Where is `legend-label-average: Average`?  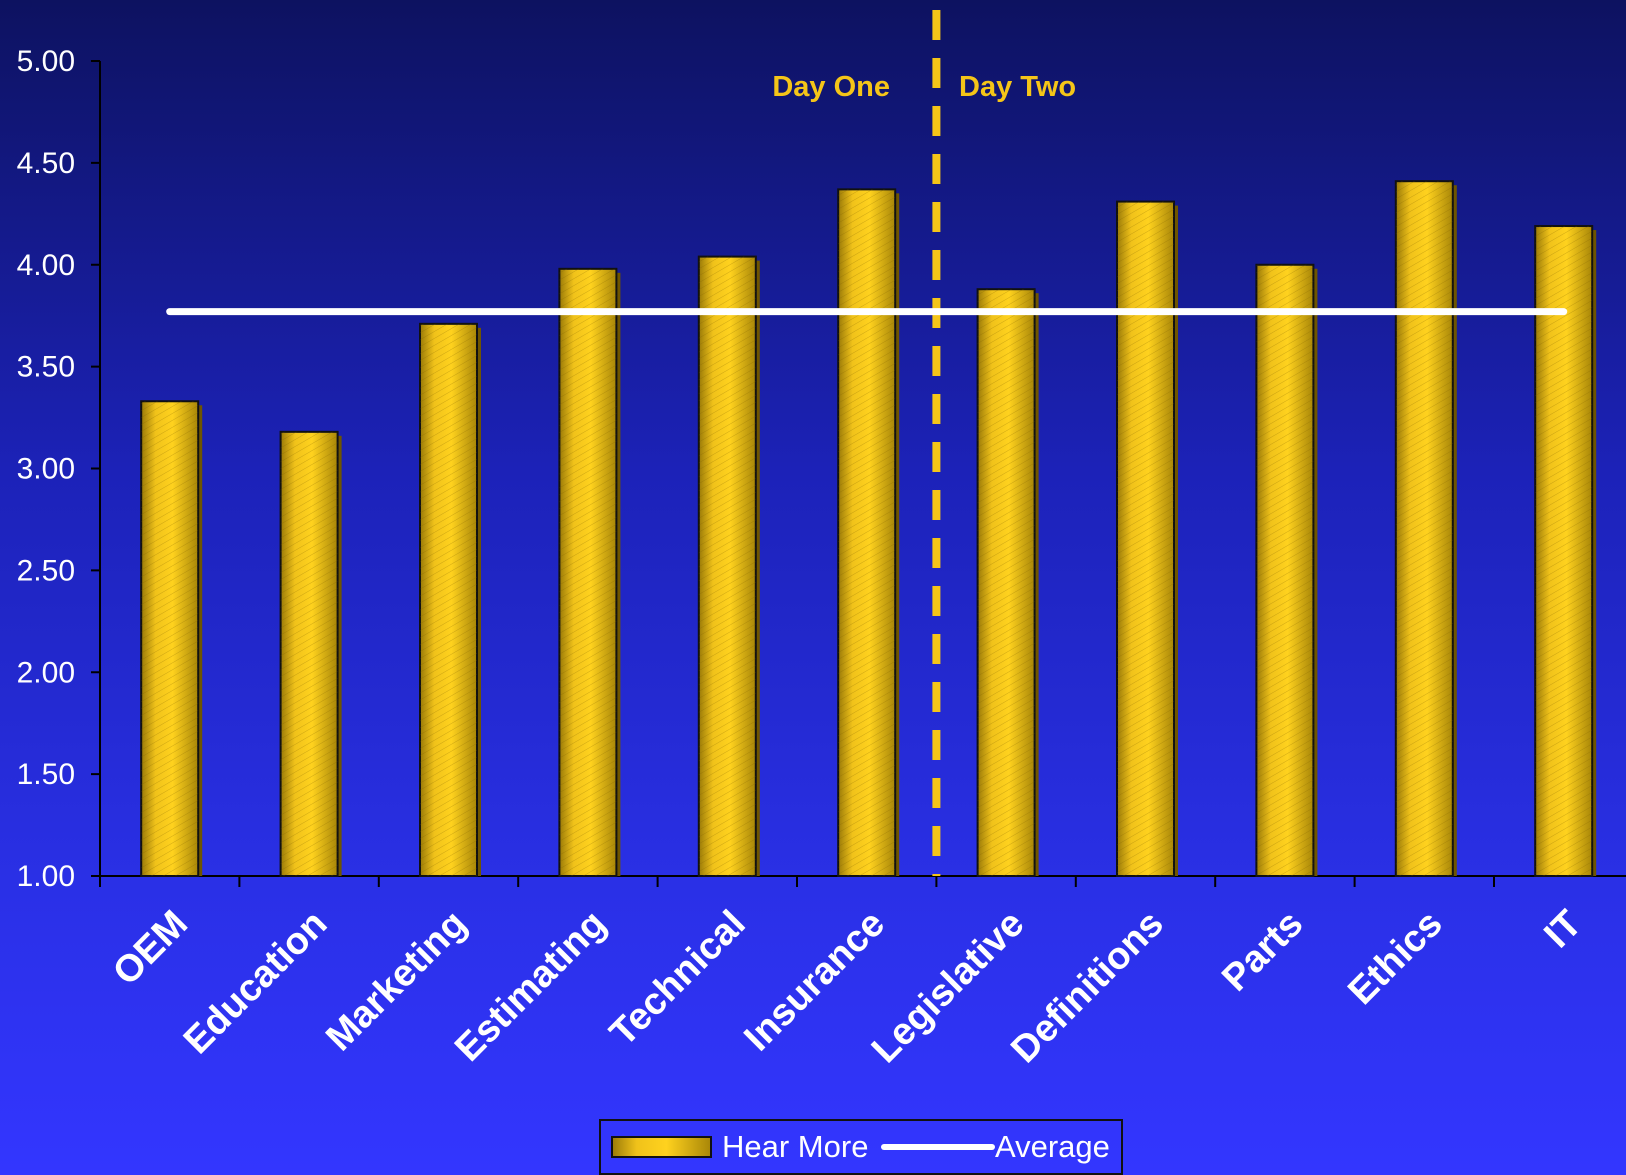
legend-label-average: Average is located at coordinates (1052, 1146).